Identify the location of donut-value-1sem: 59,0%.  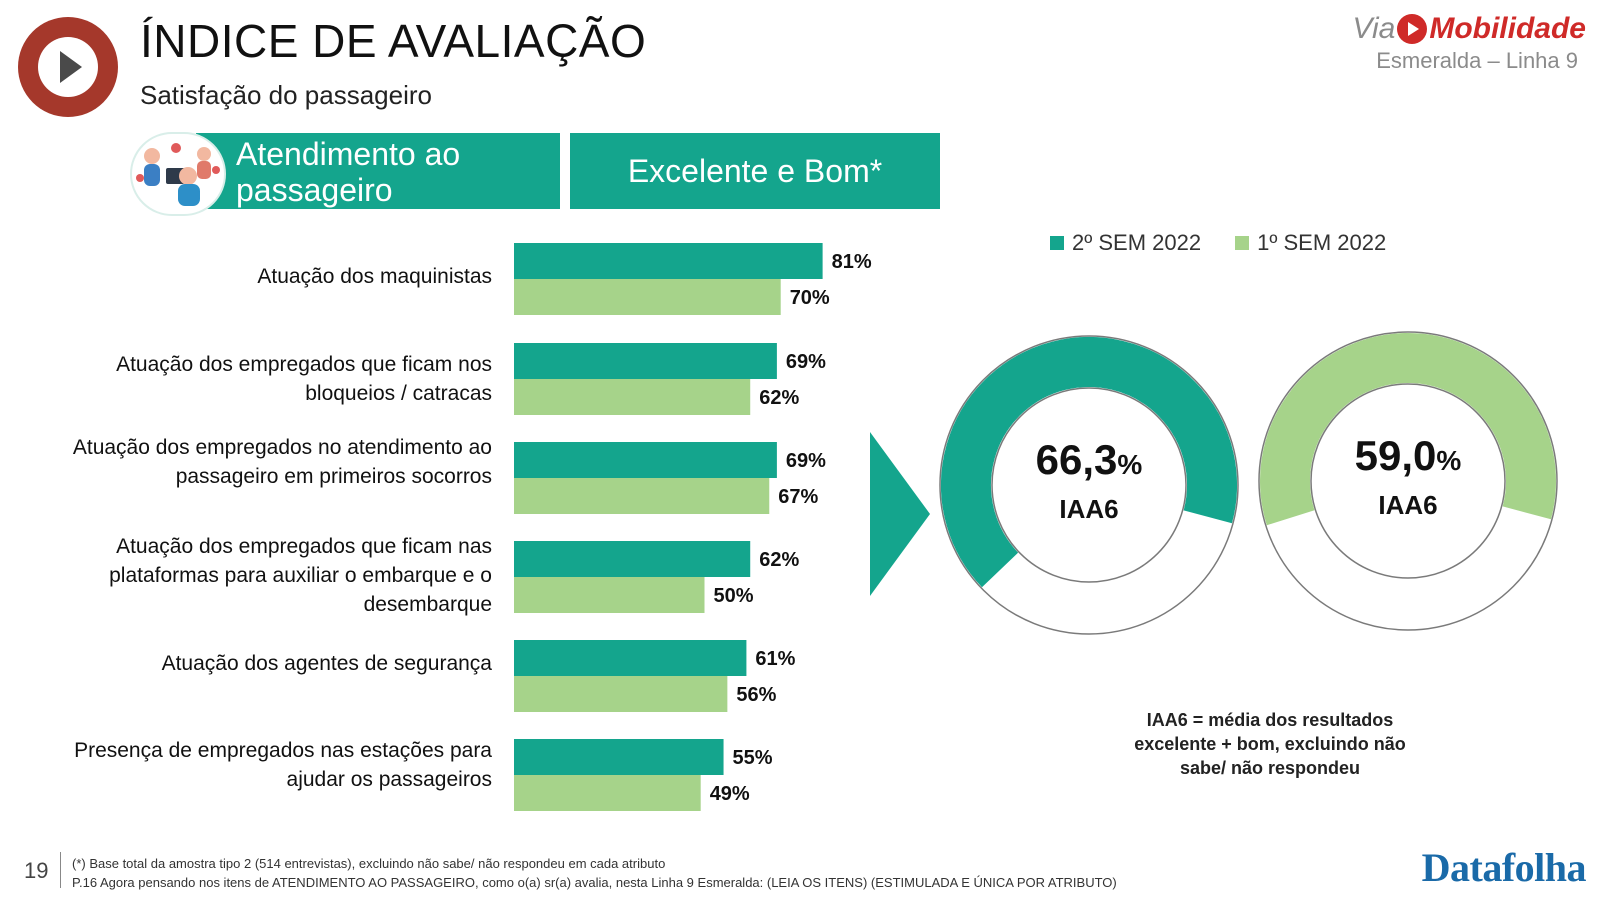
(1408, 456).